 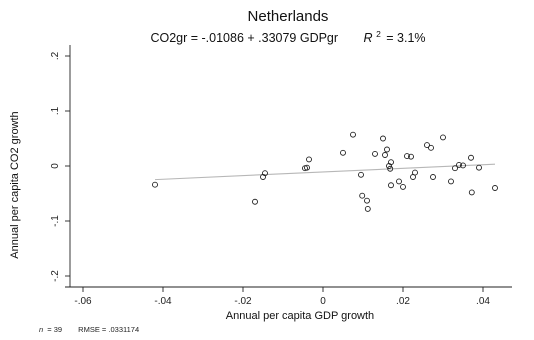 What do you see at coordinates (108, 329) in the screenshot?
I see `rmse-label: RMSE = .0331174` at bounding box center [108, 329].